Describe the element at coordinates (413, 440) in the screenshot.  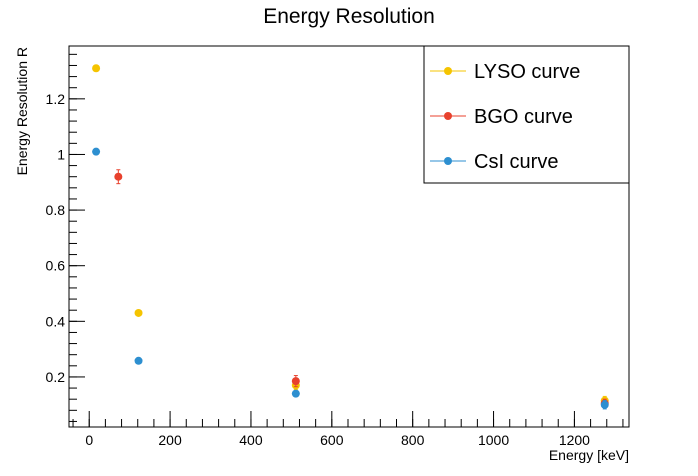
I see `x-tick-label: 800` at that location.